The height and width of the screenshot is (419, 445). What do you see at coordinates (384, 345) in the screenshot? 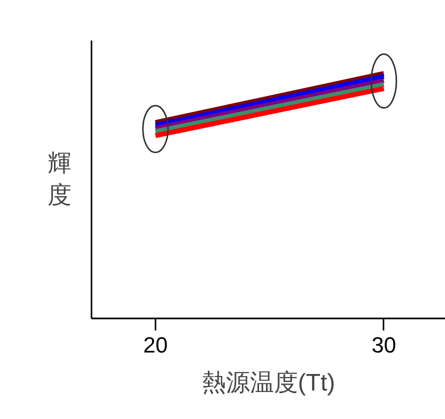
I see `x-tick-label: 30` at bounding box center [384, 345].